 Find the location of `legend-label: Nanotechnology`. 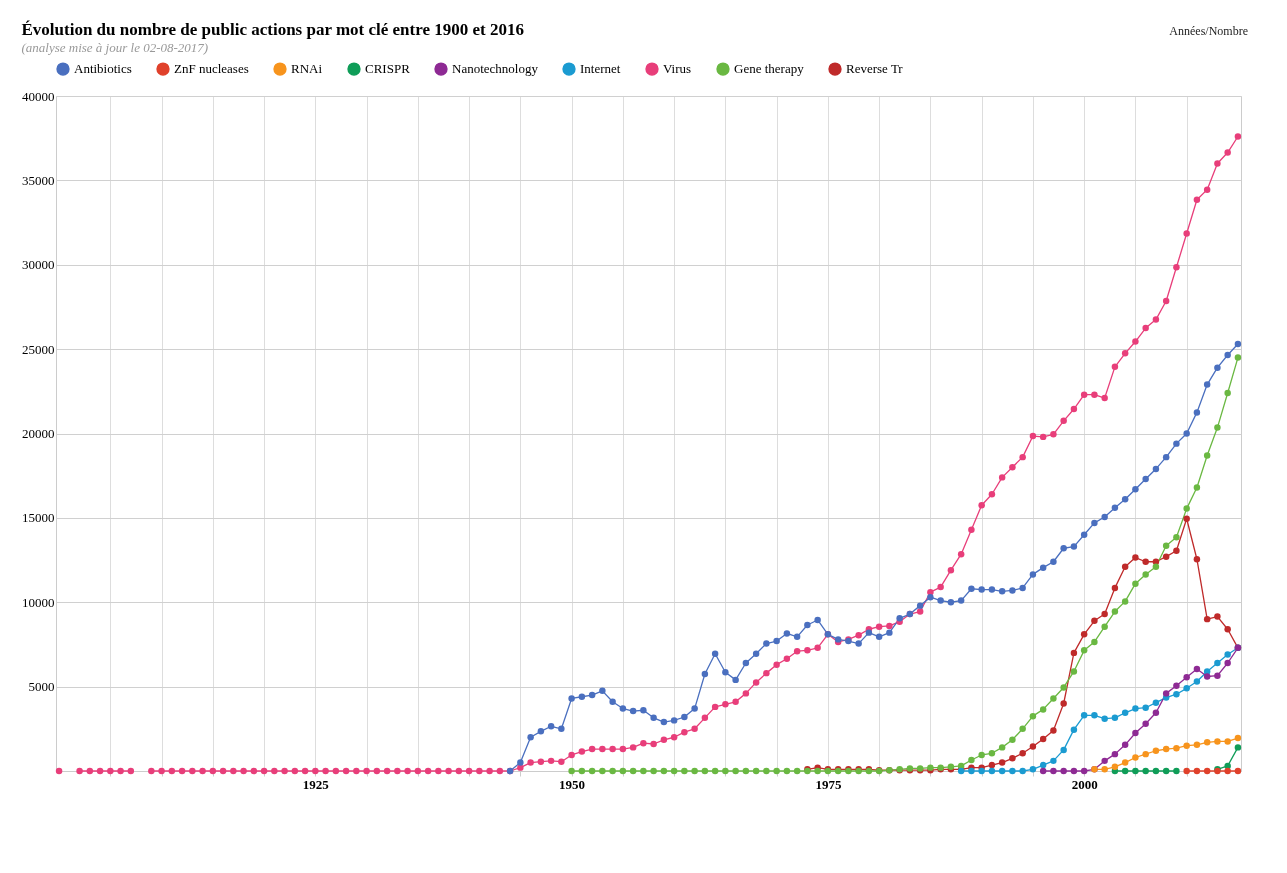

legend-label: Nanotechnology is located at coordinates (495, 69).